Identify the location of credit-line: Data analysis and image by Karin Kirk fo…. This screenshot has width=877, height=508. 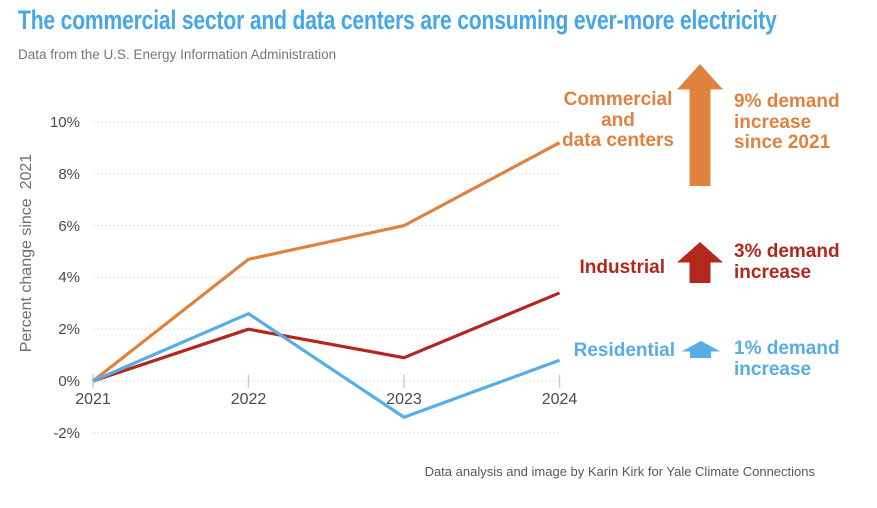
(619, 471).